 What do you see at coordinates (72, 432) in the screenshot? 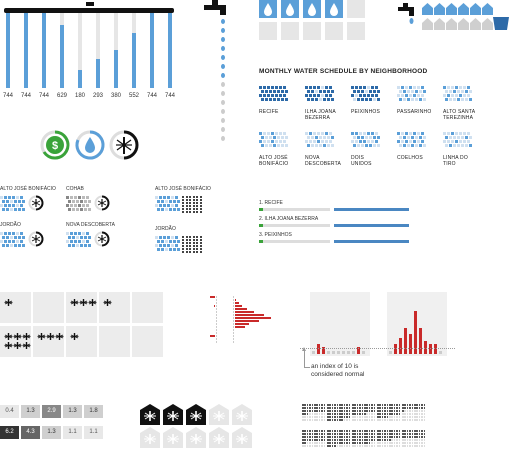
I see `value-cell: 1.1` at bounding box center [72, 432].